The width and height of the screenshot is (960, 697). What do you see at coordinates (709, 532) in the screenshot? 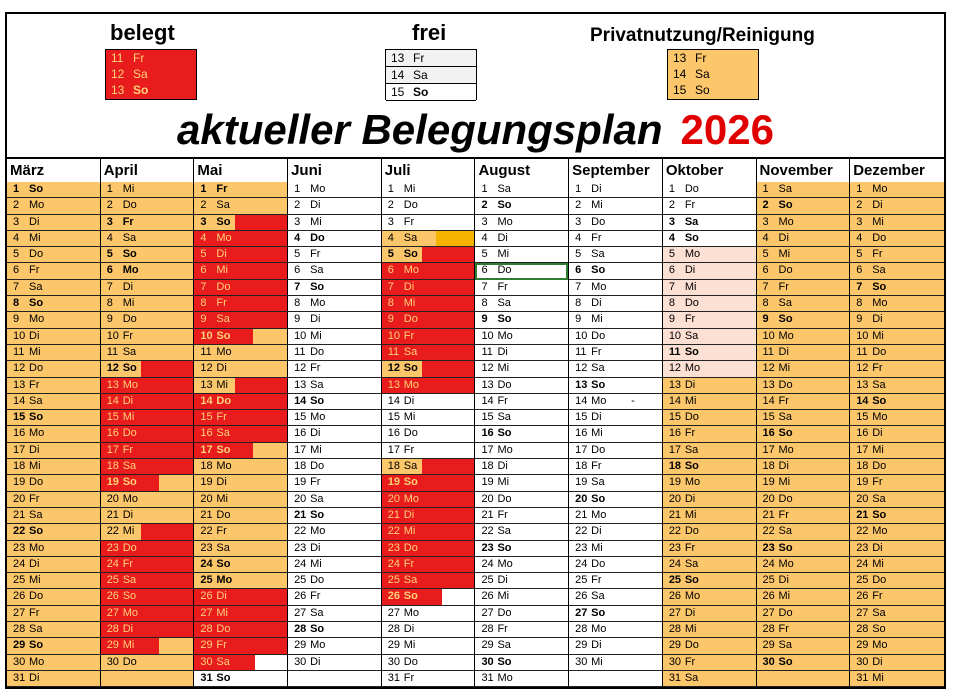
I see `day-cell: 22 Do` at bounding box center [709, 532].